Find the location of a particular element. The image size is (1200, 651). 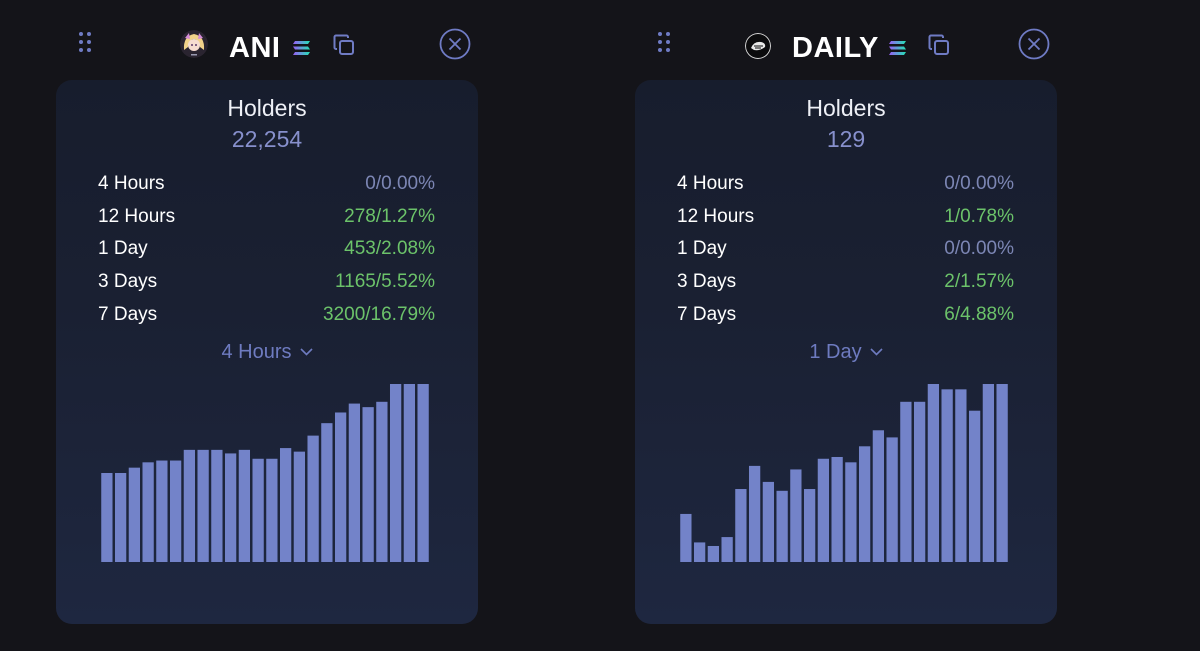

stat-value: 1/0.78% is located at coordinates (979, 216).